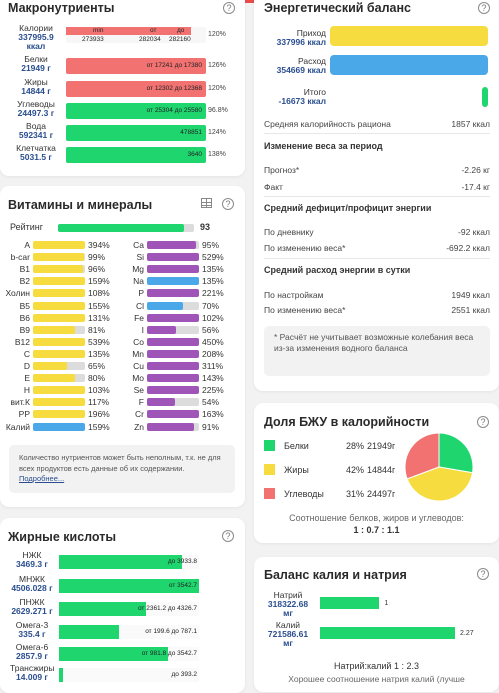 This screenshot has height=693, width=499. Describe the element at coordinates (104, 563) in the screenshot. I see `fatty-acid-row: НЖК 3469.3 г до 3933.8` at that location.